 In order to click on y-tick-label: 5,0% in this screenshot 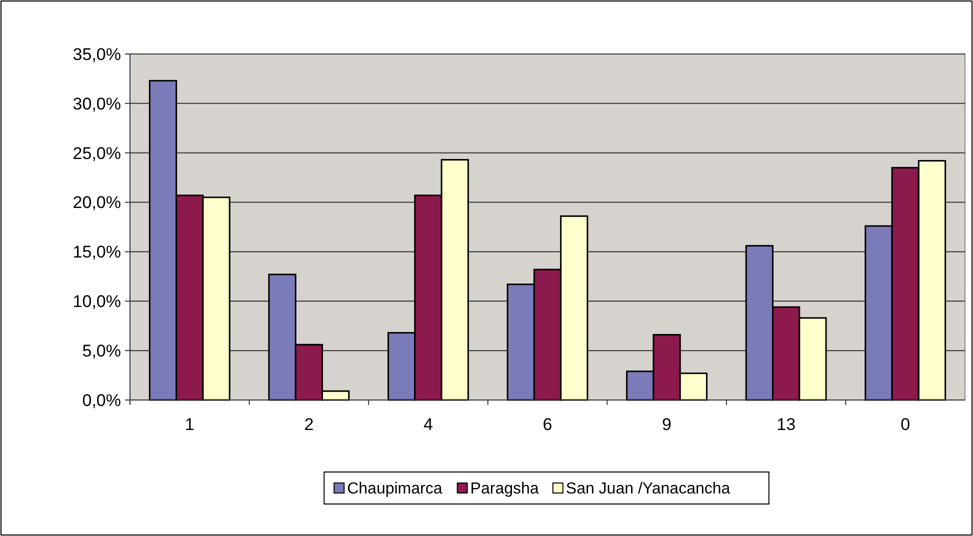, I will do `click(101, 351)`.